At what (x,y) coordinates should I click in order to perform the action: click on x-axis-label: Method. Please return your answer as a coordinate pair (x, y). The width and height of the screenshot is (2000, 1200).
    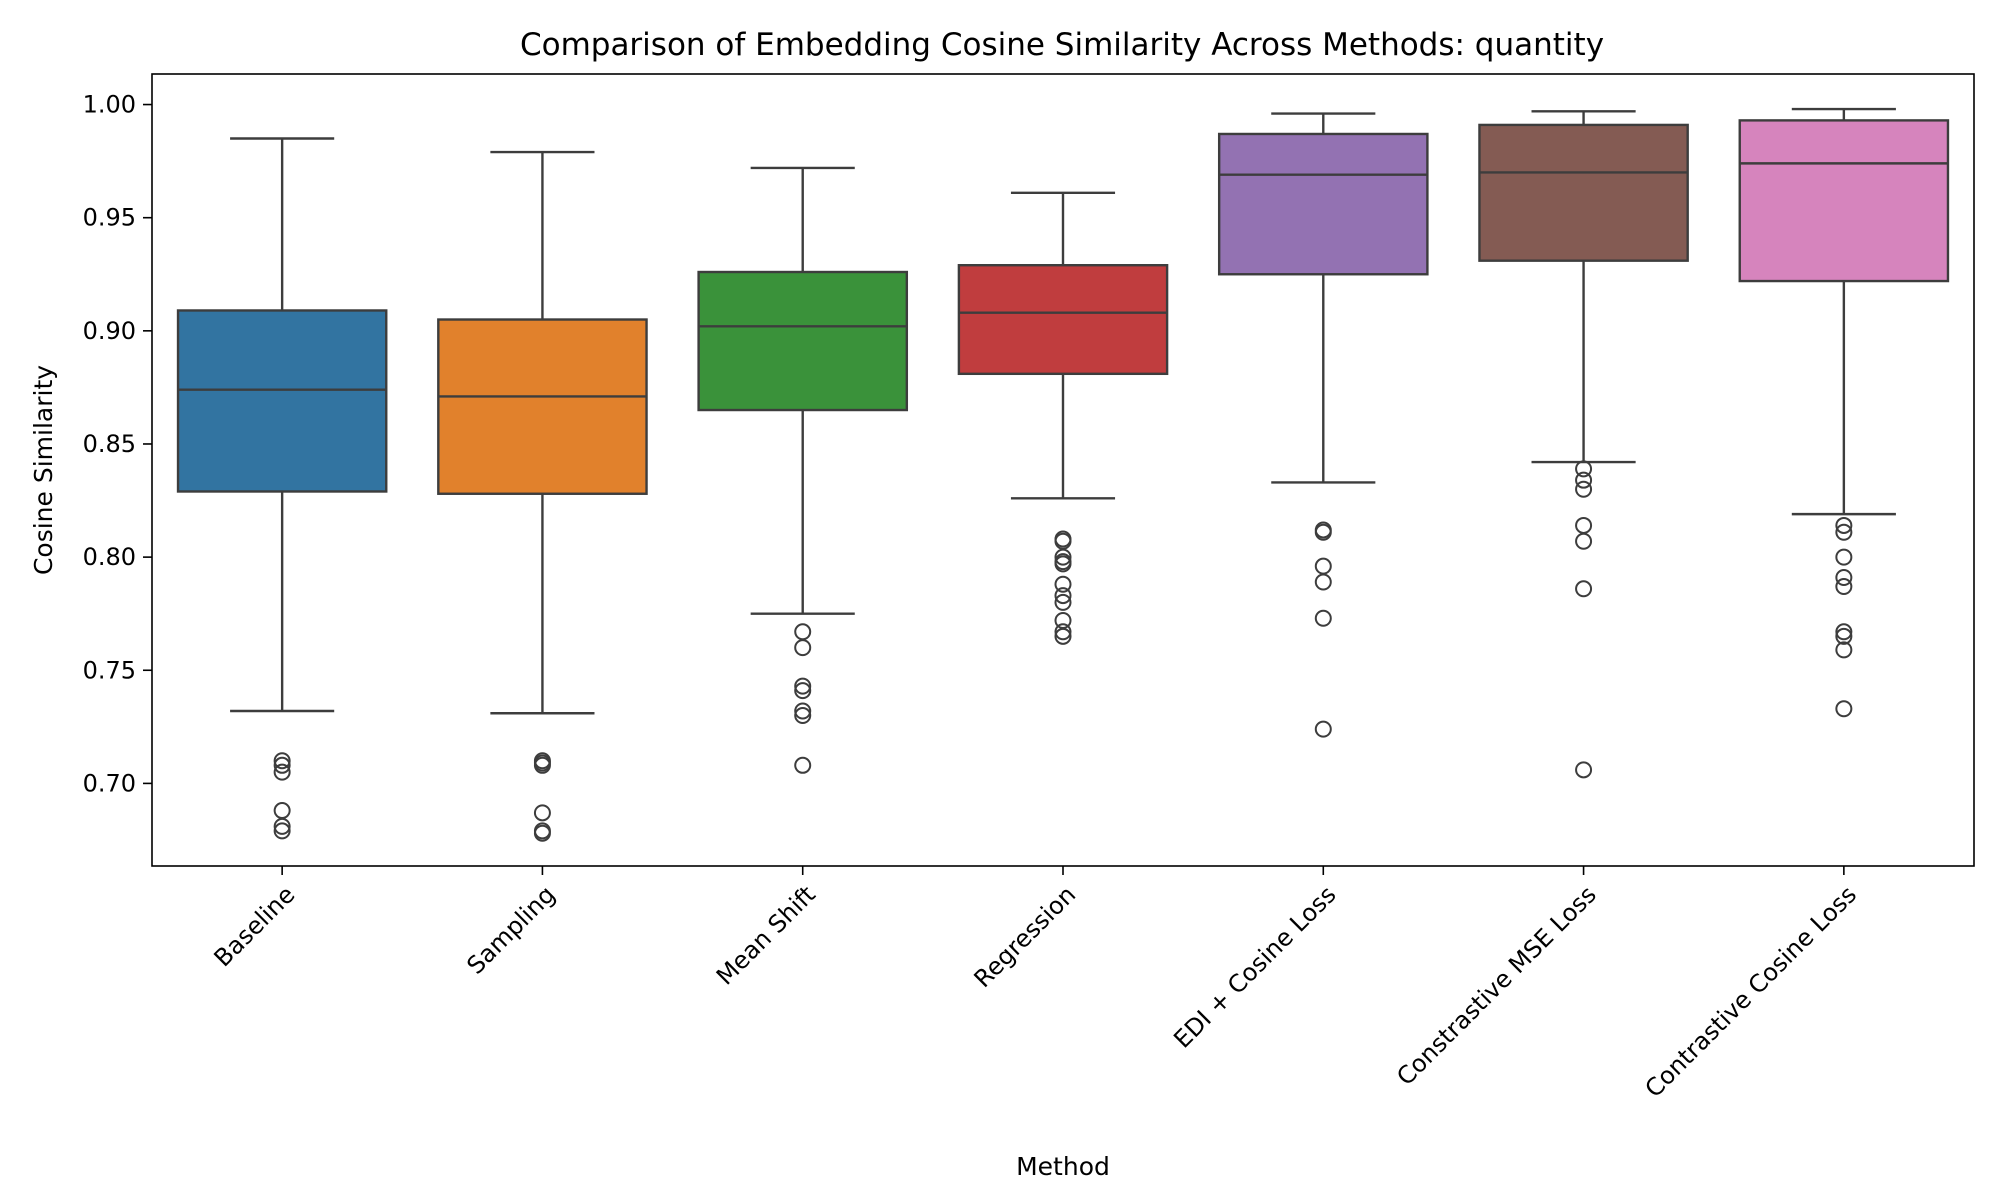
    Looking at the image, I should click on (1063, 1166).